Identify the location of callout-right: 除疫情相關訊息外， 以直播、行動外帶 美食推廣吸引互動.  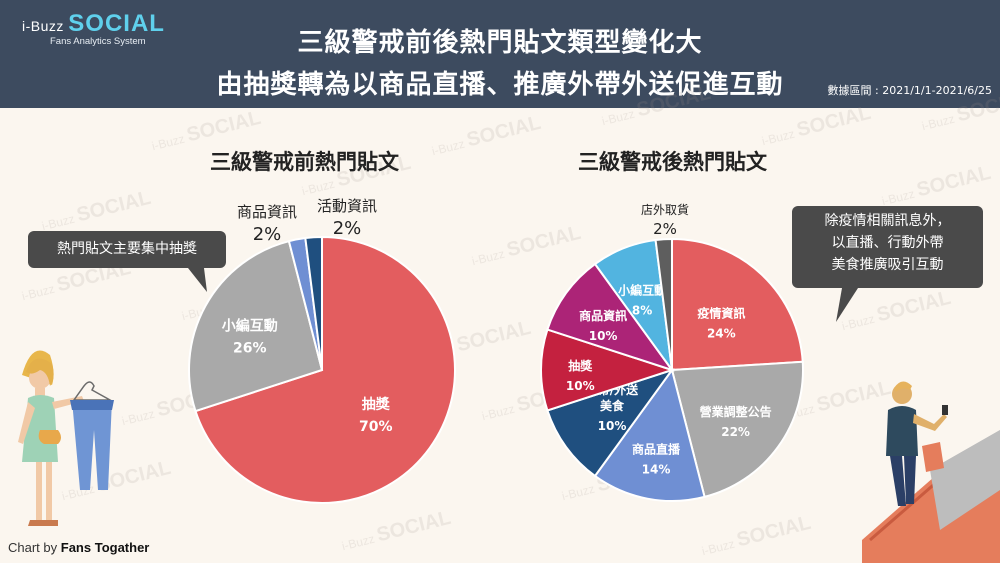
(887, 247).